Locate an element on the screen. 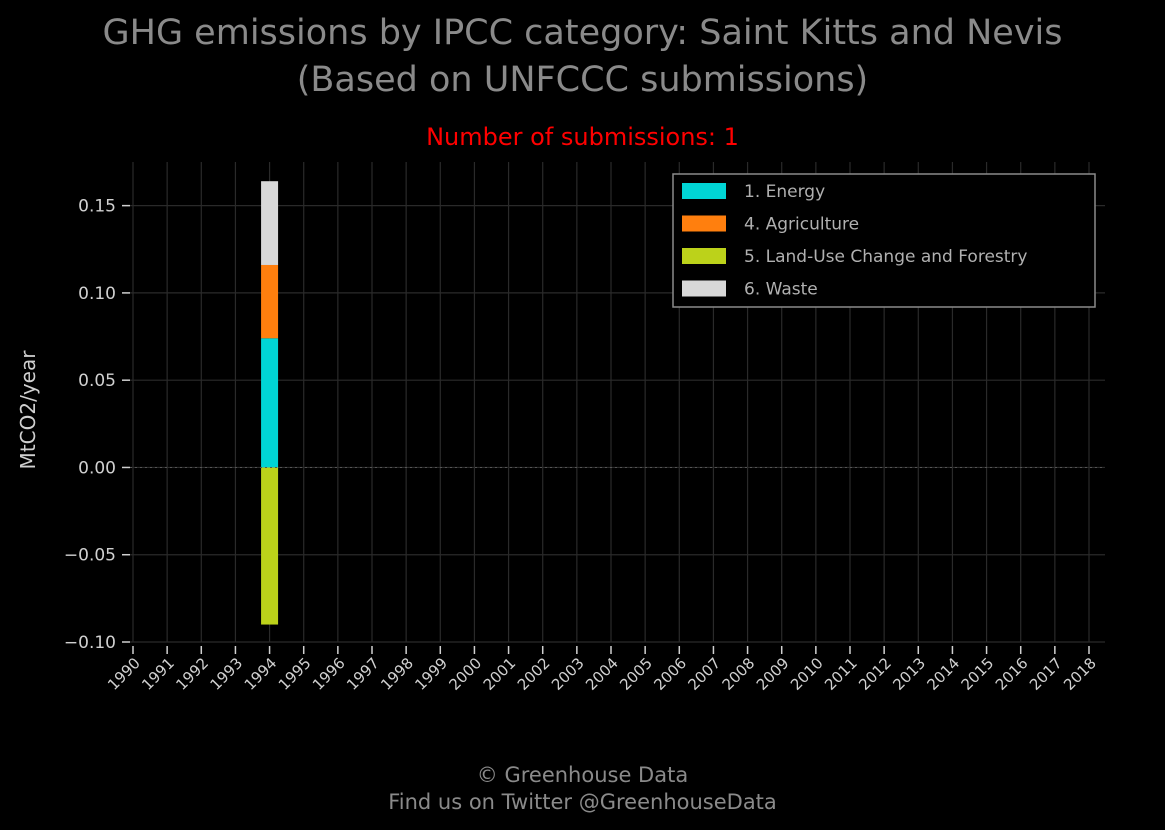  xtick-label-2003: 2003 is located at coordinates (568, 674).